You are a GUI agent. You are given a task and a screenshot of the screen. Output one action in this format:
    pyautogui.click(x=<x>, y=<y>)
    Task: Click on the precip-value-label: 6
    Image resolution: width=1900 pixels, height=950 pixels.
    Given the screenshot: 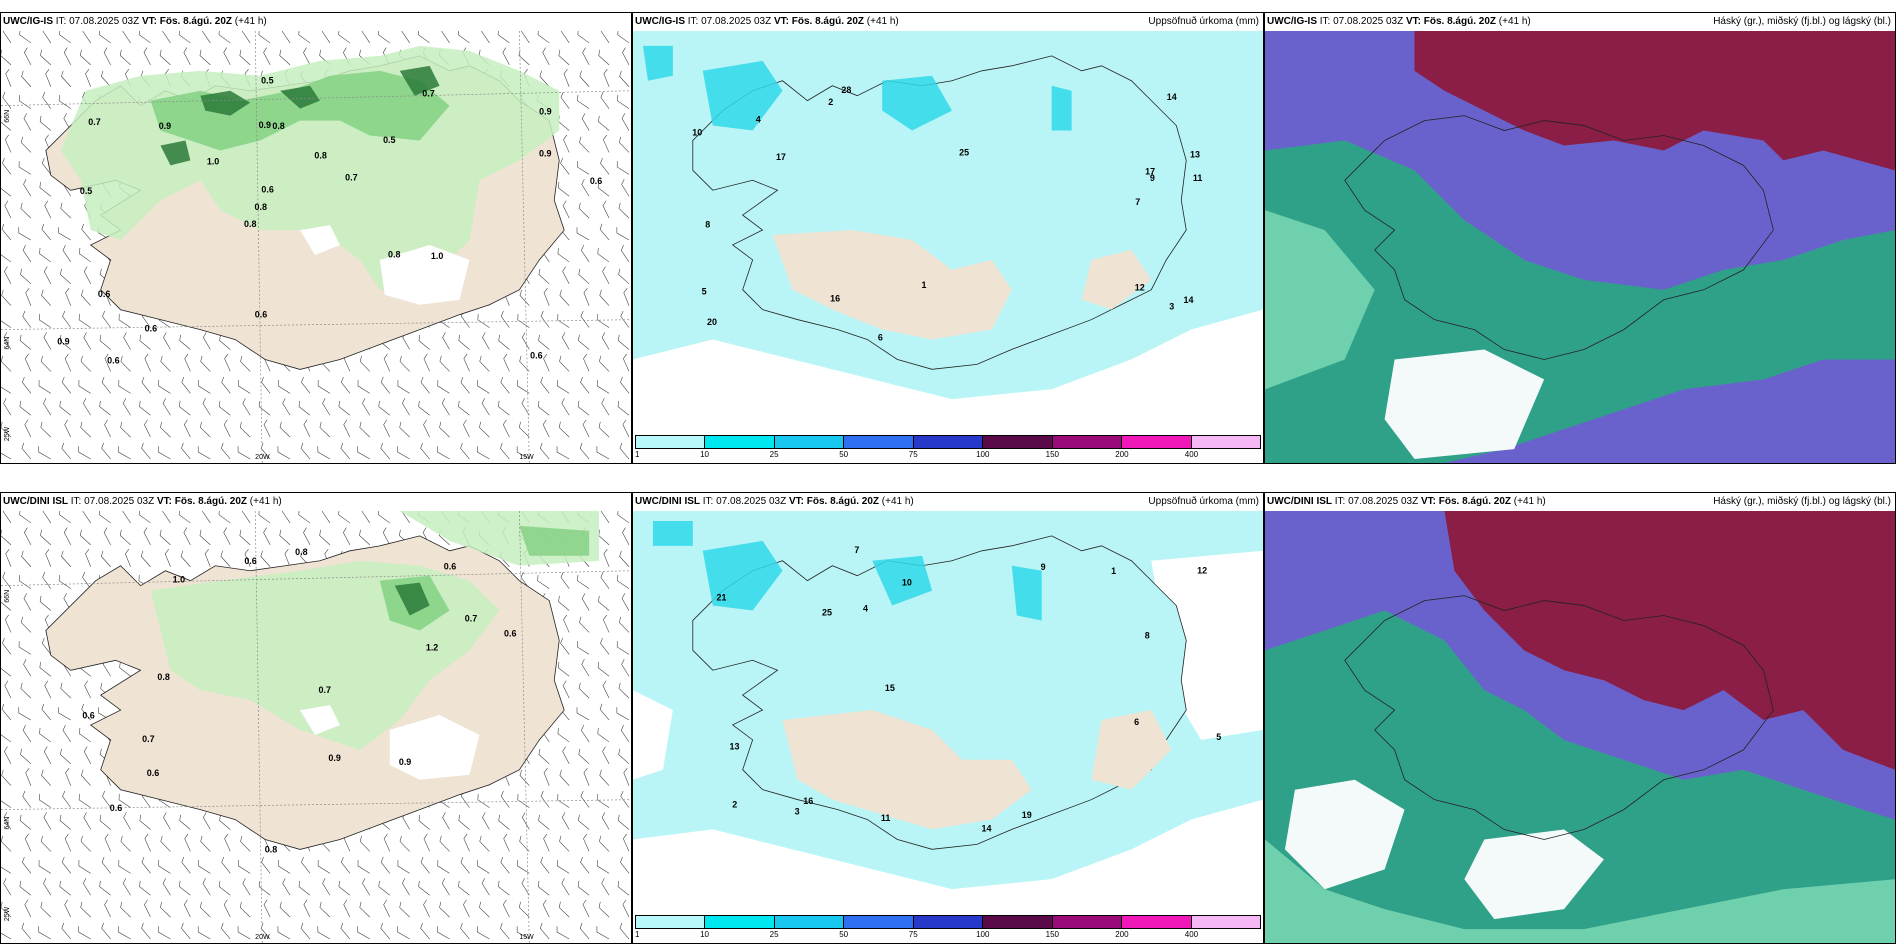 What is the action you would take?
    pyautogui.click(x=1136, y=722)
    